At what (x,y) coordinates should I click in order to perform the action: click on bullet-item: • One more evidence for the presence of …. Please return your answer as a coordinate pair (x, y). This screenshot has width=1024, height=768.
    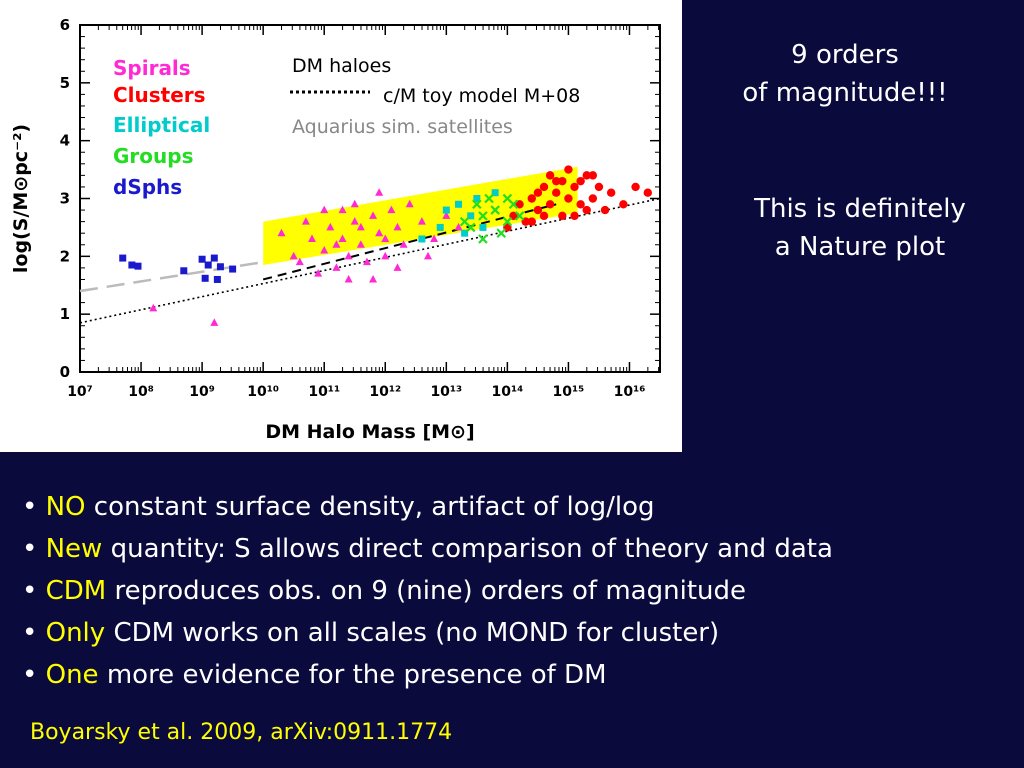
    Looking at the image, I should click on (314, 675).